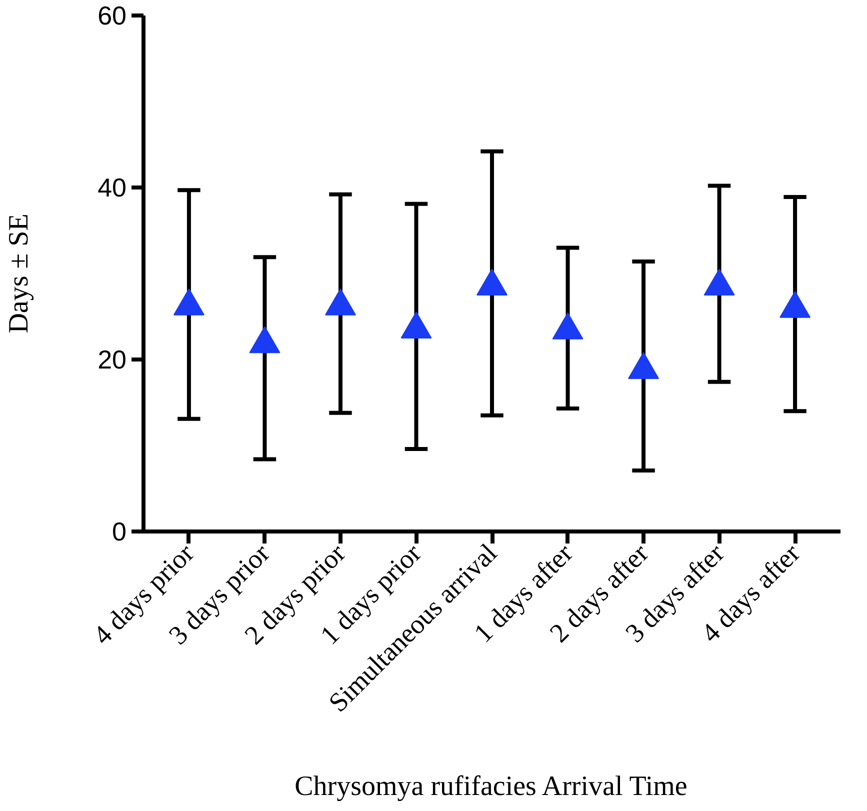 Image resolution: width=867 pixels, height=811 pixels. What do you see at coordinates (112, 15) in the screenshot?
I see `y-tick-label: 60` at bounding box center [112, 15].